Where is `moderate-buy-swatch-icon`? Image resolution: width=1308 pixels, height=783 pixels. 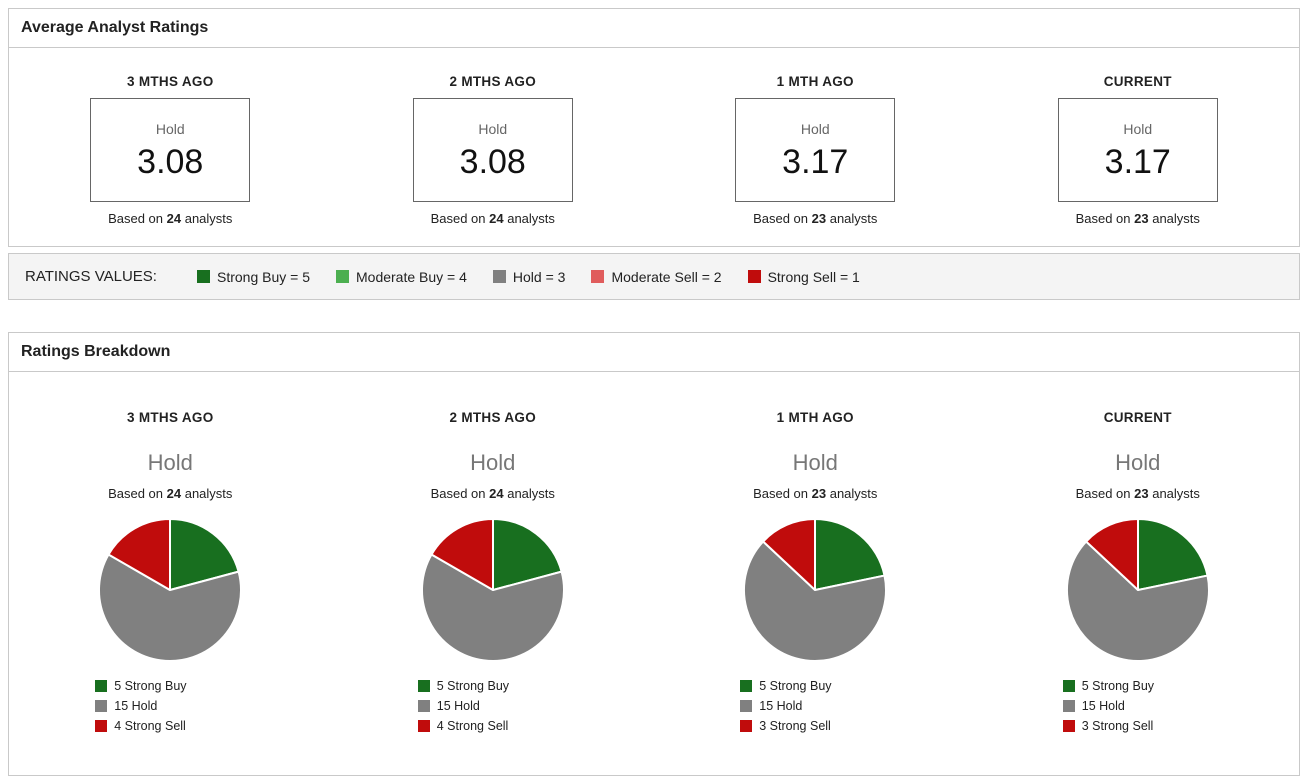 moderate-buy-swatch-icon is located at coordinates (342, 276).